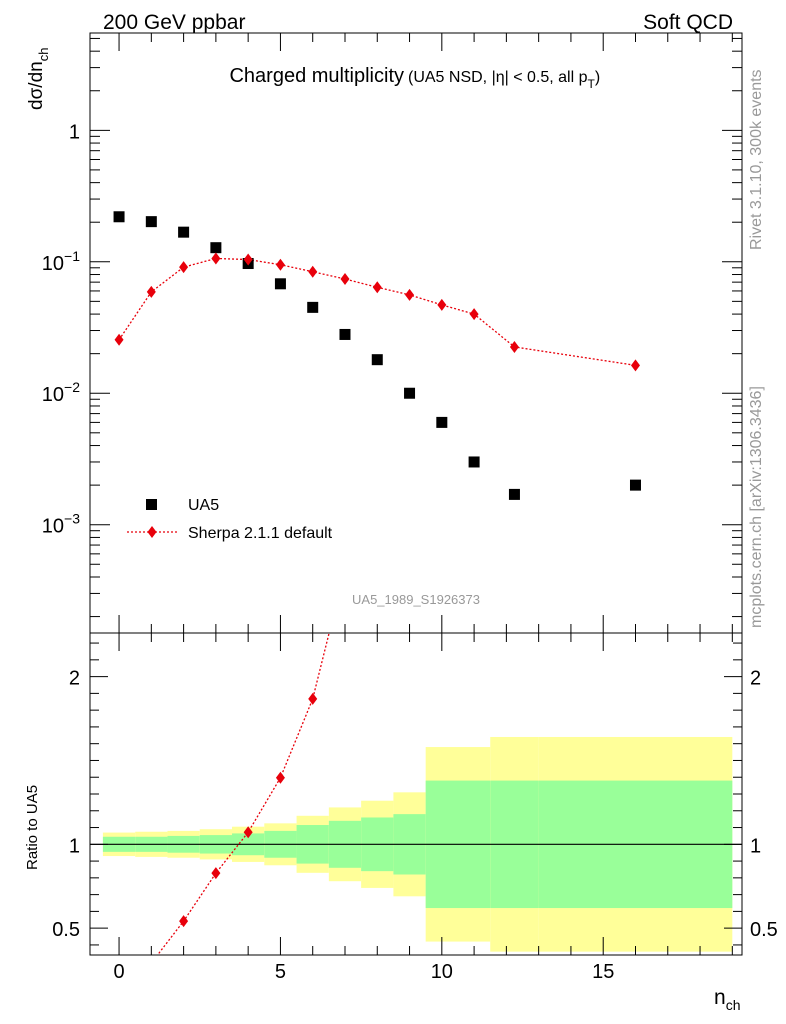  Describe the element at coordinates (74, 679) in the screenshot. I see `ratio-y-tick-label: 2` at that location.